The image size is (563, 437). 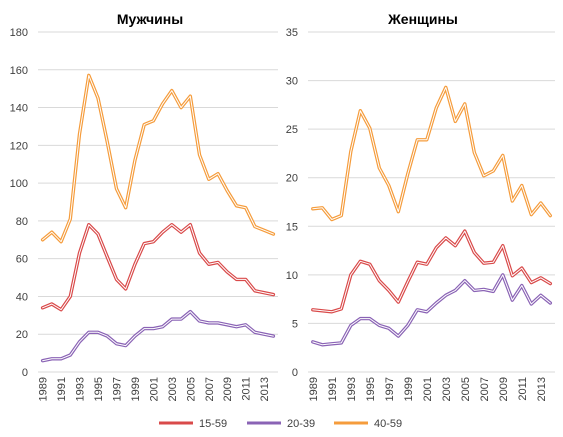 What do you see at coordinates (295, 324) in the screenshot?
I see `y-tick-label: 5` at bounding box center [295, 324].